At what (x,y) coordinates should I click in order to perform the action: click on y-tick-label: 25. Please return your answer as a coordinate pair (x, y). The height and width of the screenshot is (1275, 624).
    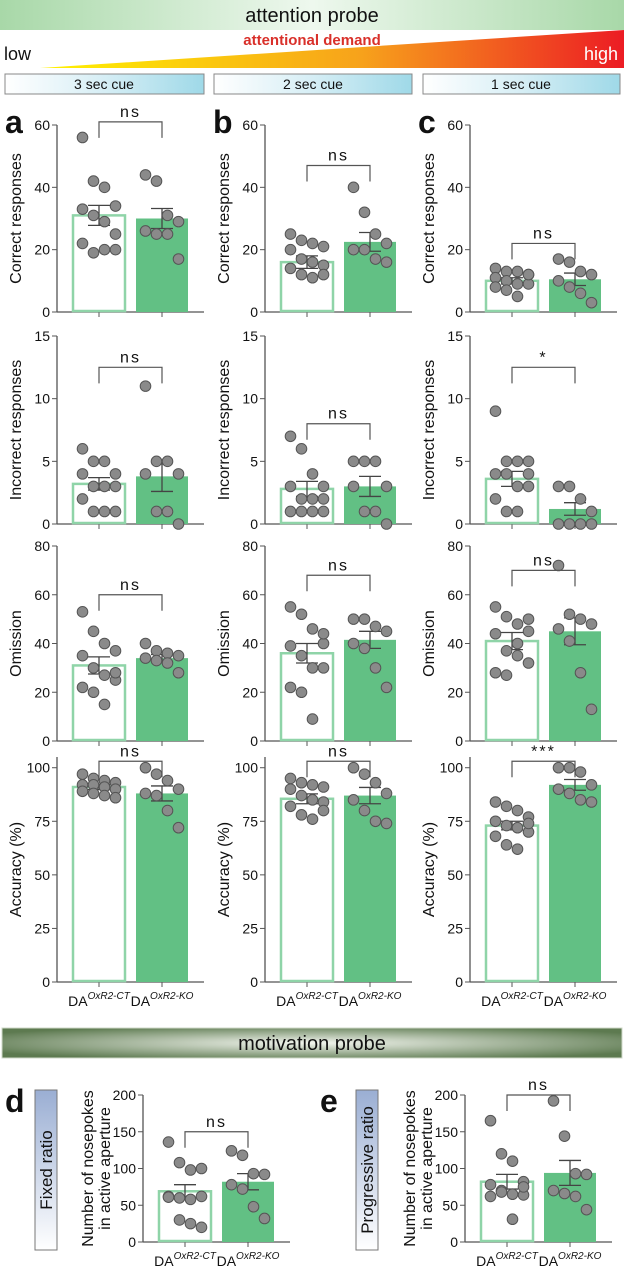
    Looking at the image, I should click on (42, 928).